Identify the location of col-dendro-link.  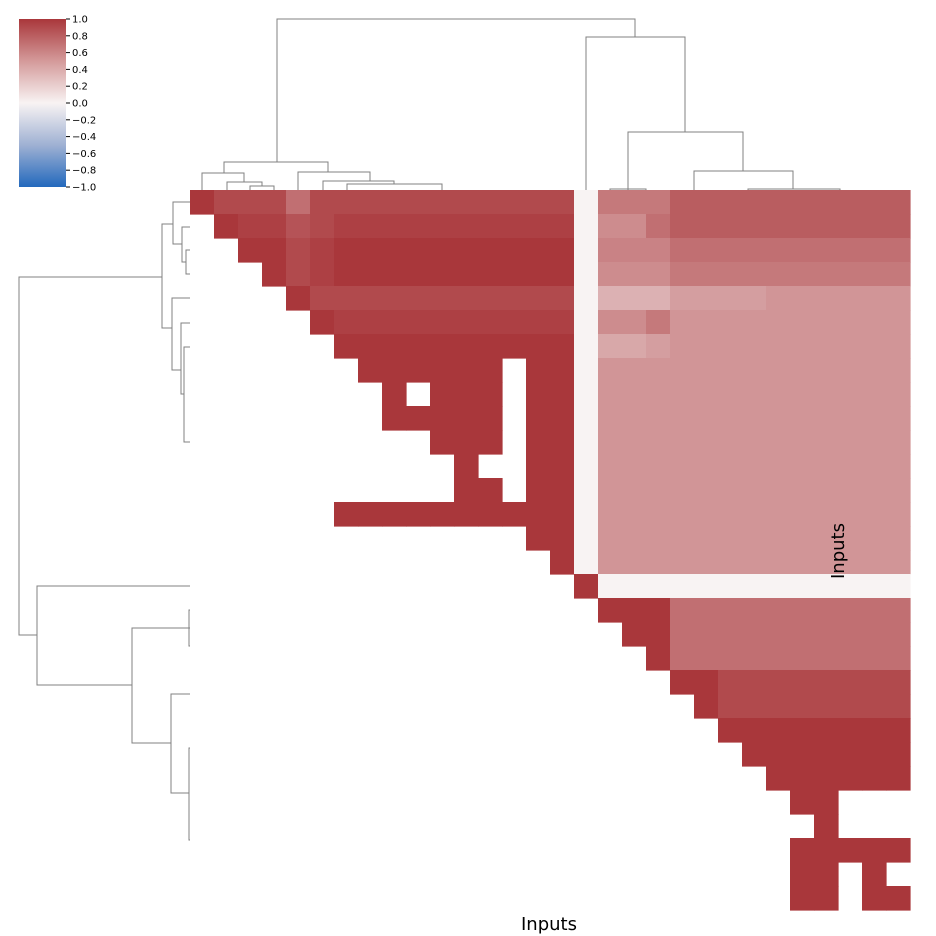
(276, 167).